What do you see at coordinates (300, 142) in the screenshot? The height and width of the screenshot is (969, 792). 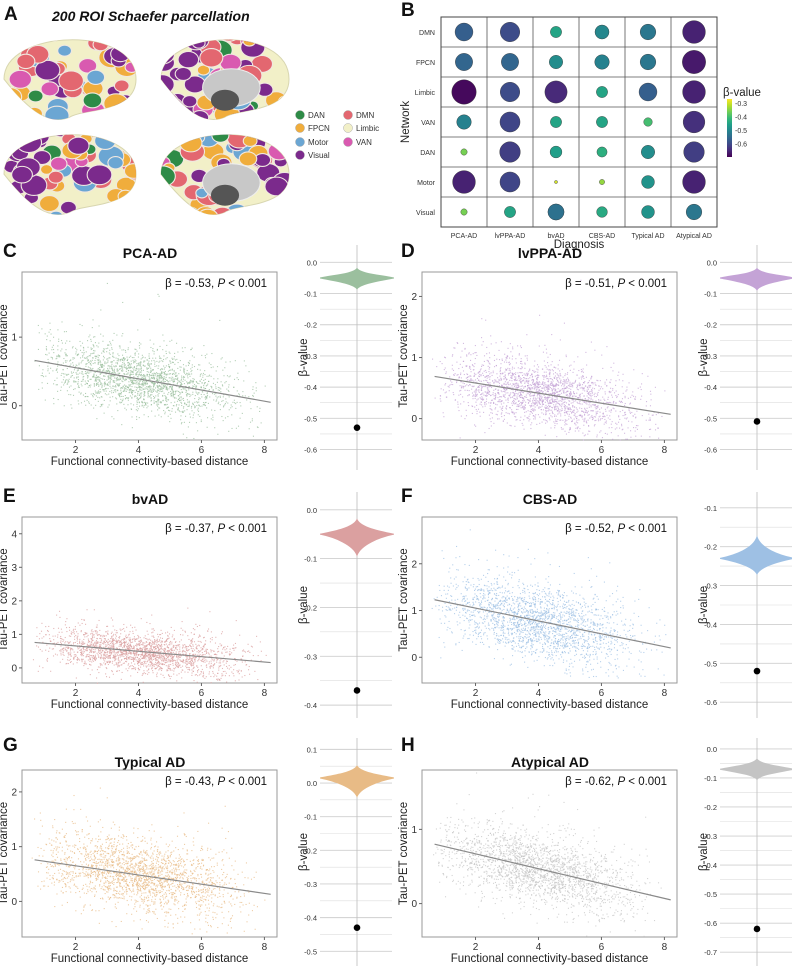 I see `legend-swatch-motor` at bounding box center [300, 142].